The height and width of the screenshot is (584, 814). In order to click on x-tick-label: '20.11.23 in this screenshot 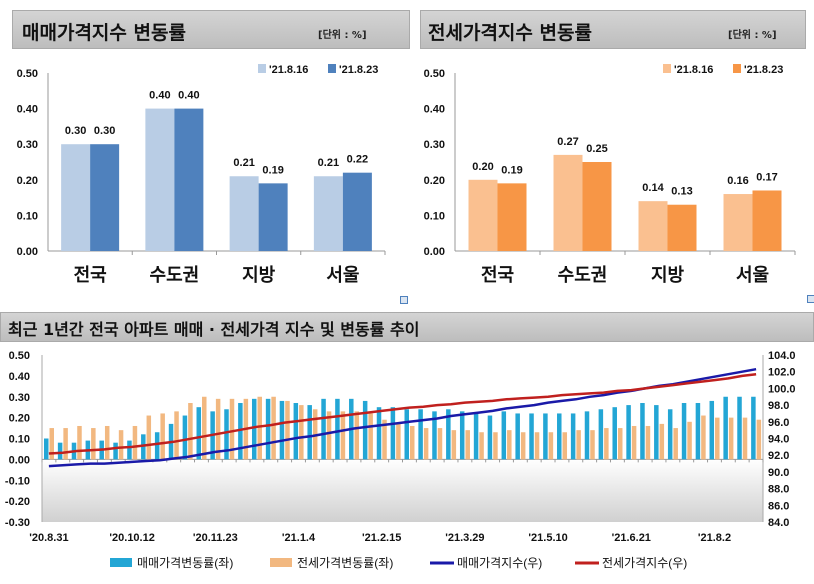, I will do `click(215, 538)`.